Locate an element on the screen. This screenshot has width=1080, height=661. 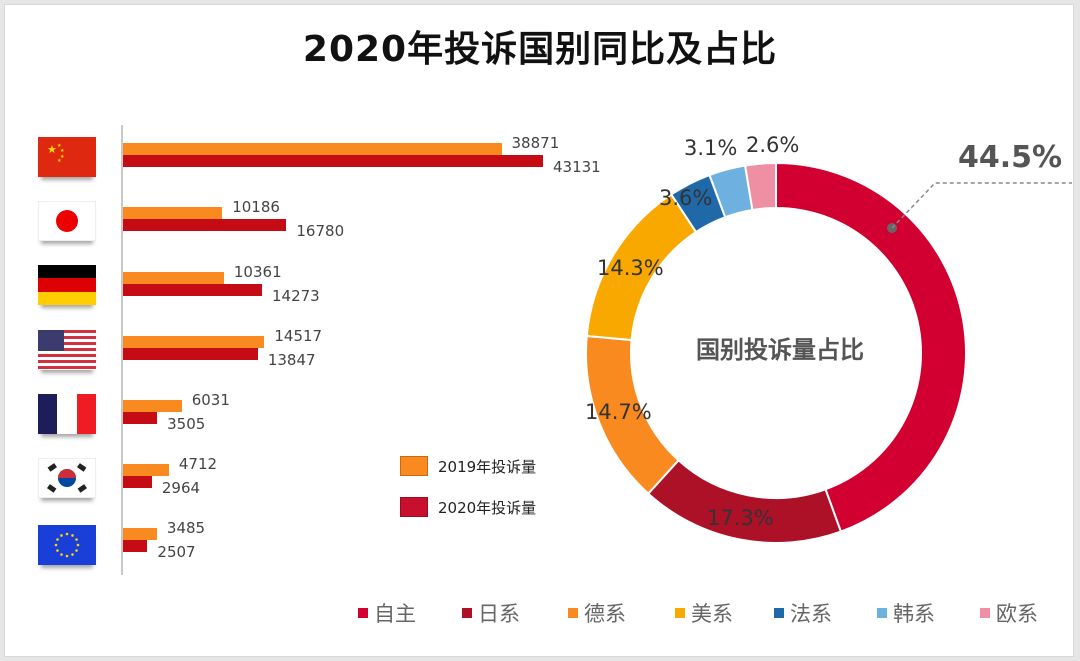
donut-legend-item: 欧系 is located at coordinates (1009, 613).